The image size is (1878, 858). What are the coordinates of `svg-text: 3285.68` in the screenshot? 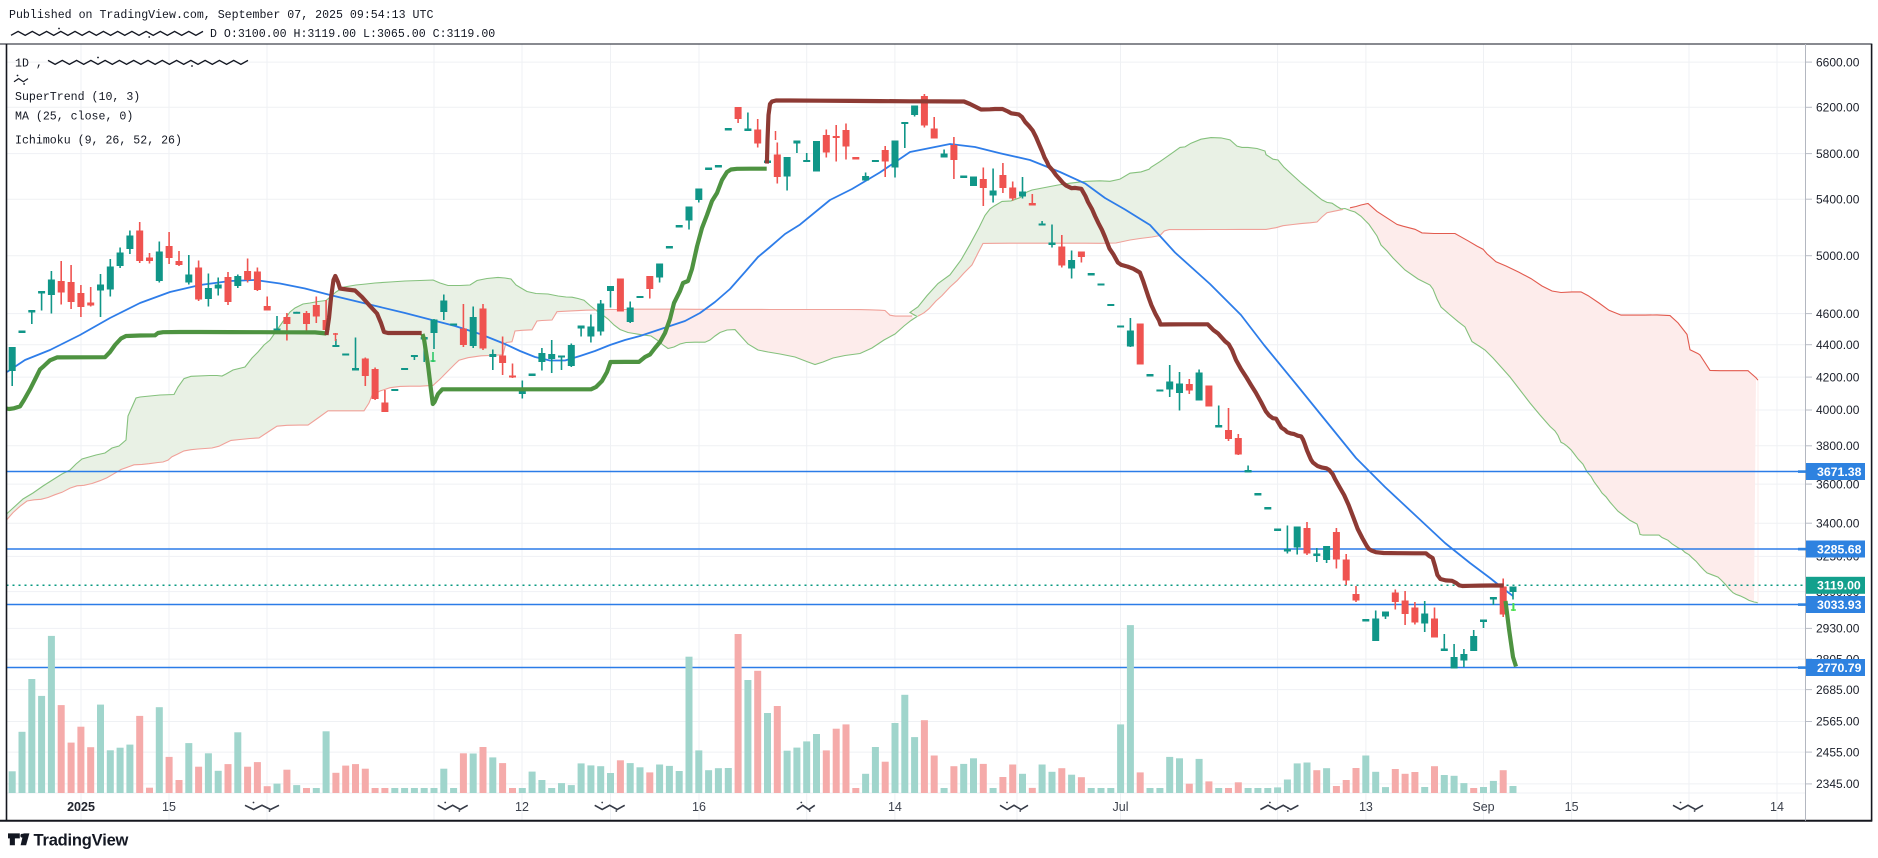 It's located at (1839, 549).